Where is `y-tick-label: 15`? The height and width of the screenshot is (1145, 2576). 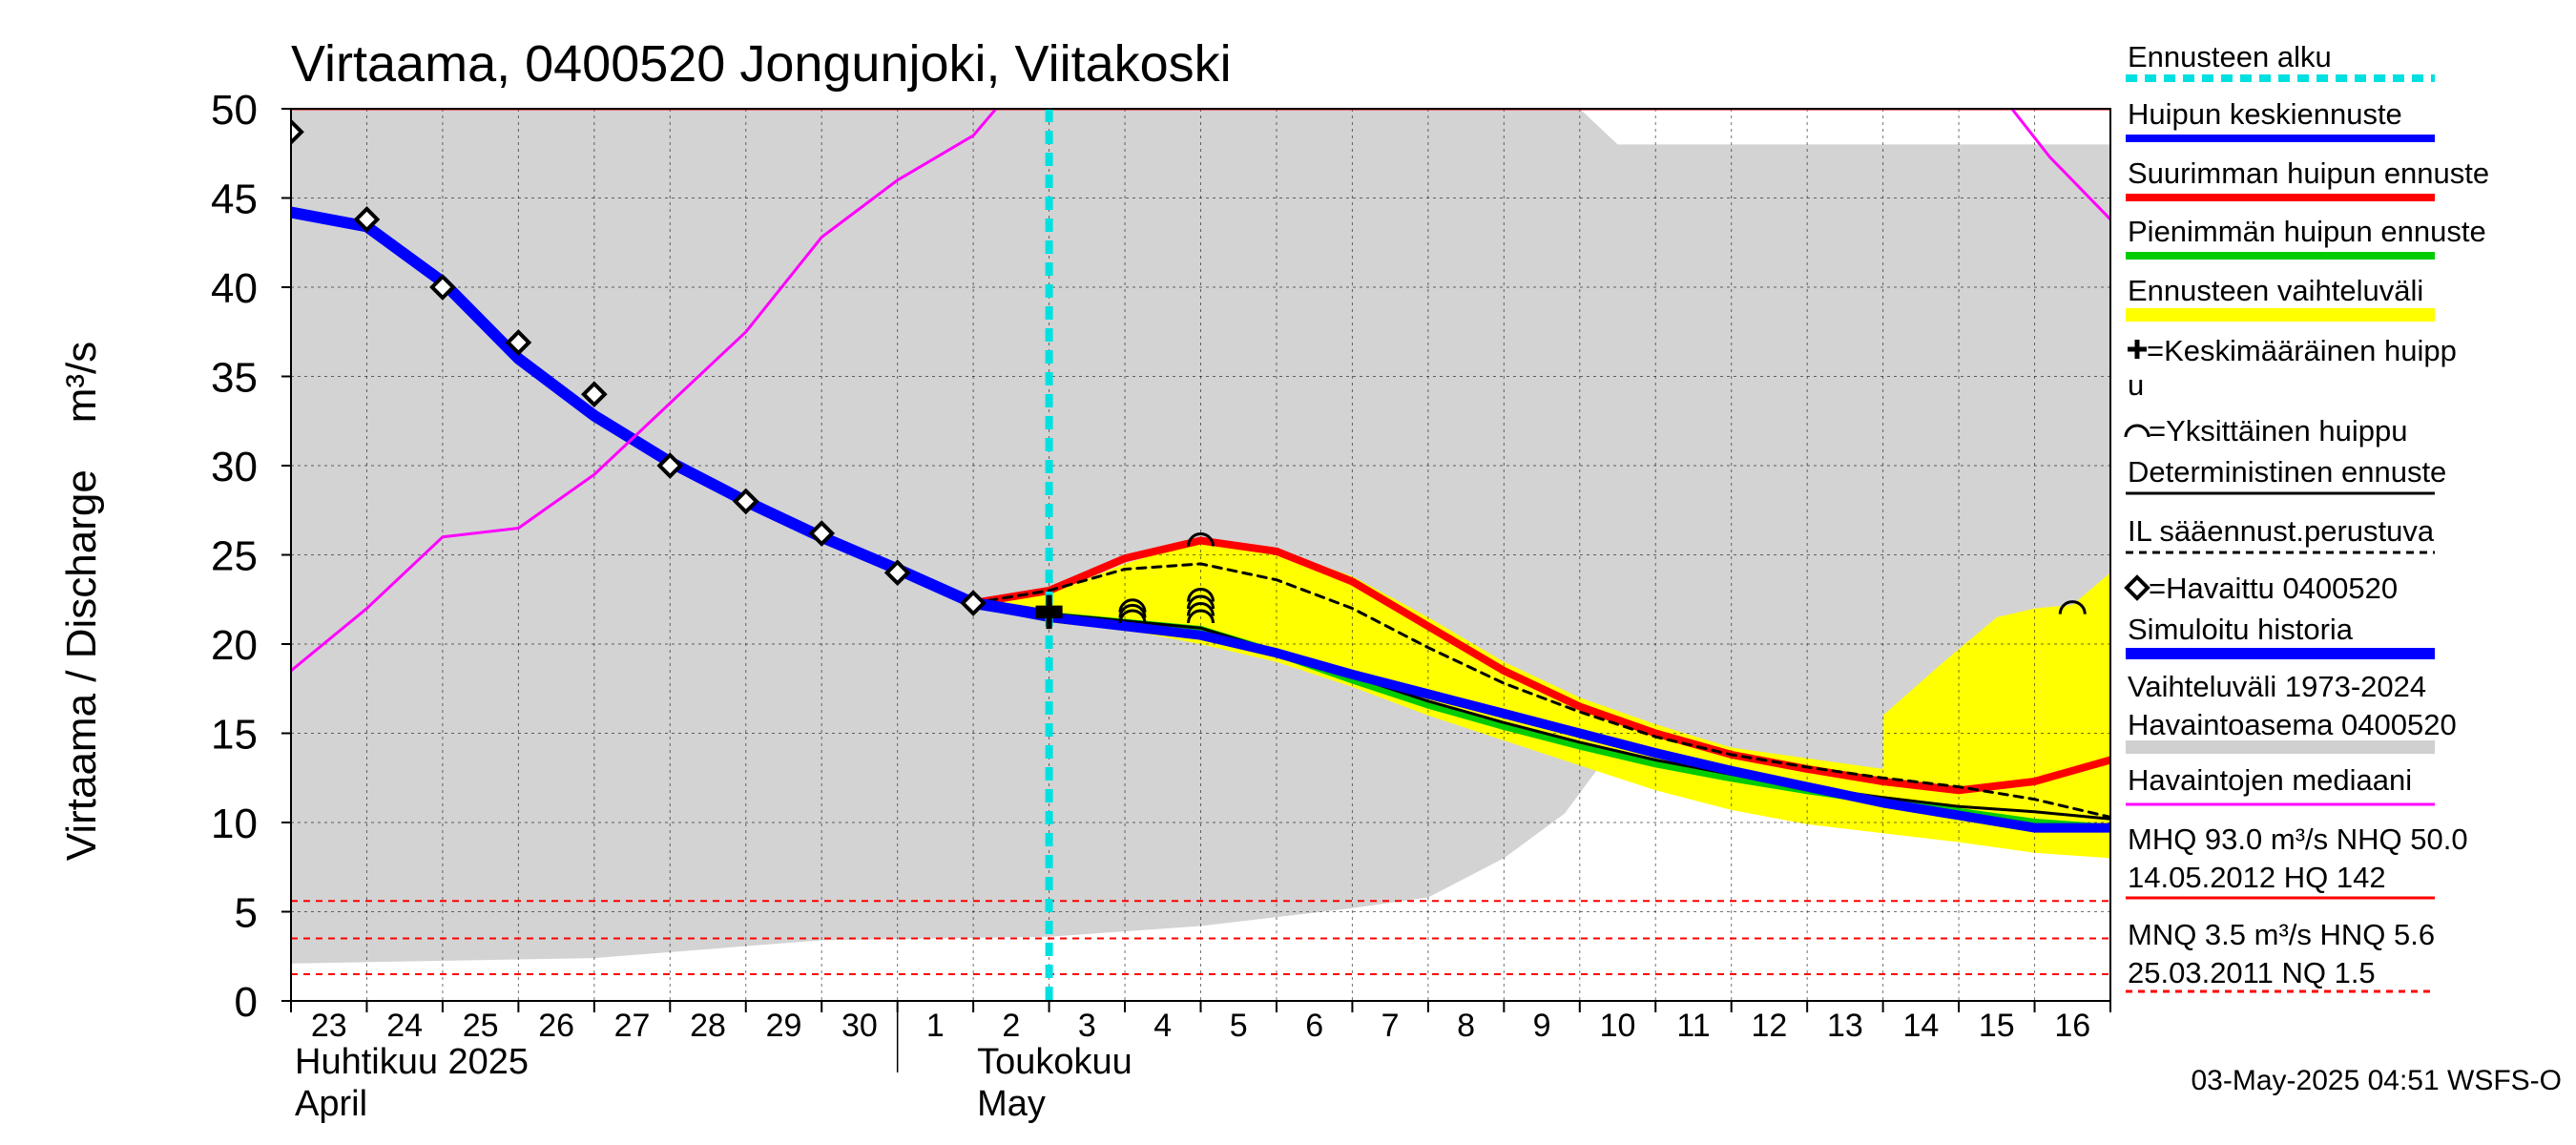
y-tick-label: 15 is located at coordinates (234, 735).